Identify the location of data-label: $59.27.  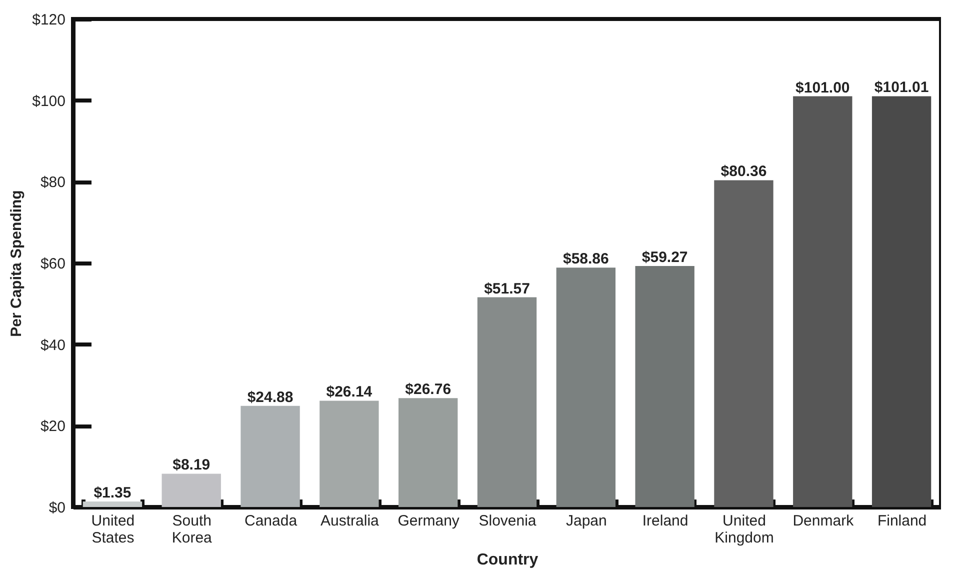
(665, 257).